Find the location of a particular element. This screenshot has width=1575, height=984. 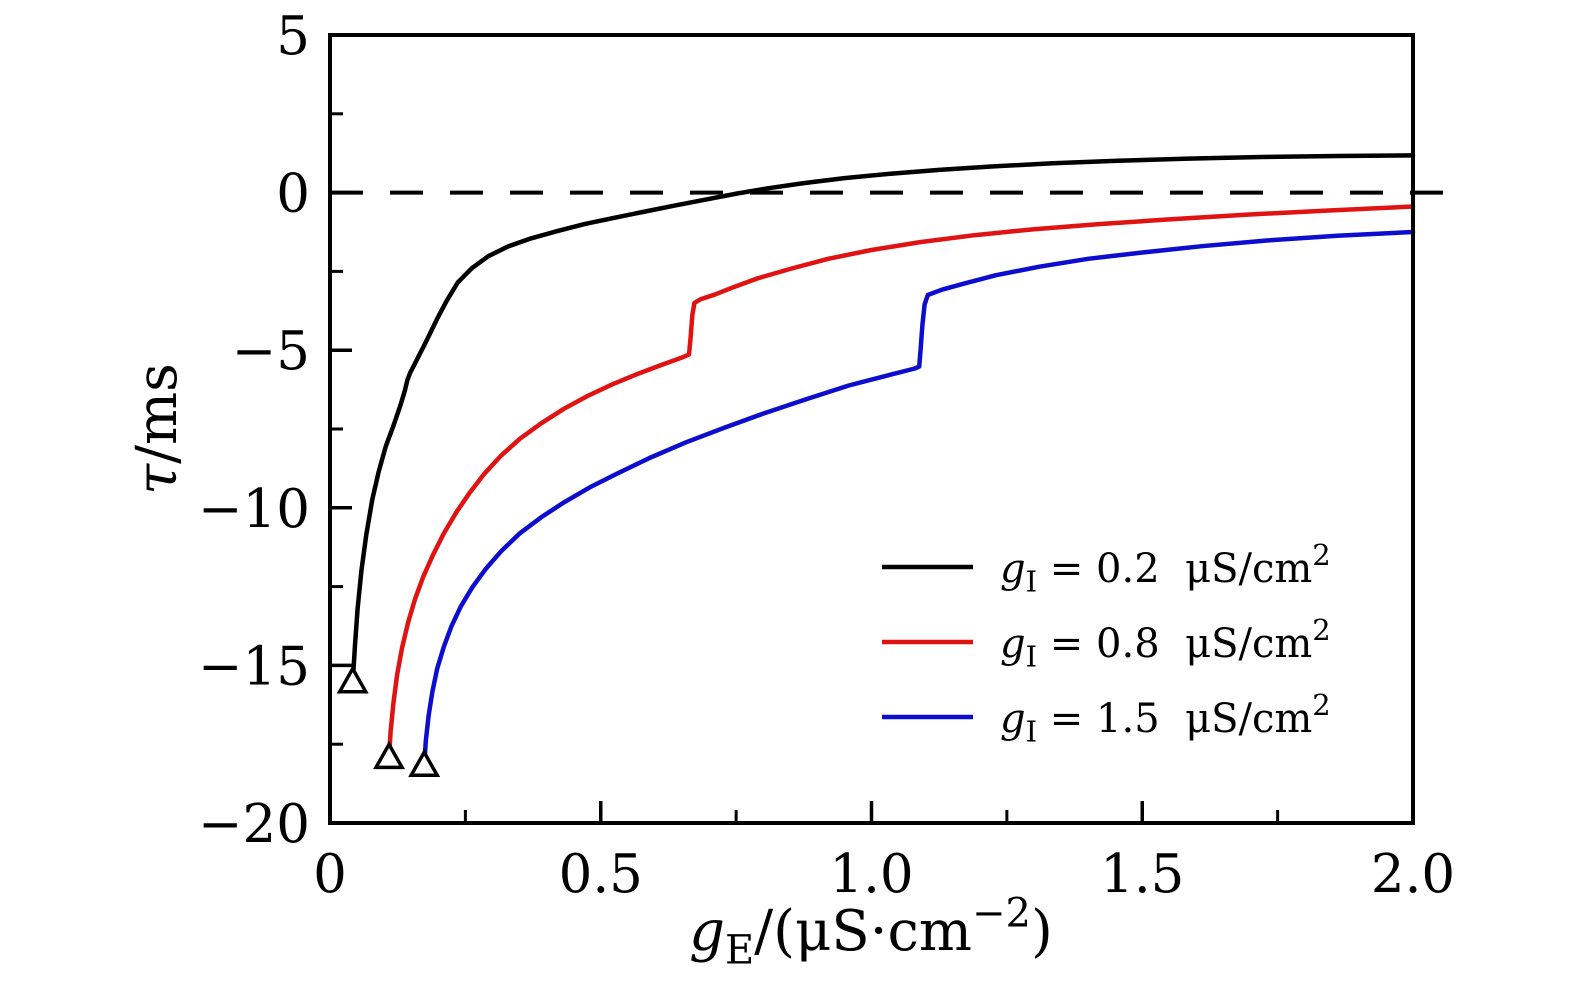

legend-label-gI-0.8: gI = 0.8 μS/cm2 is located at coordinates (1165, 643).